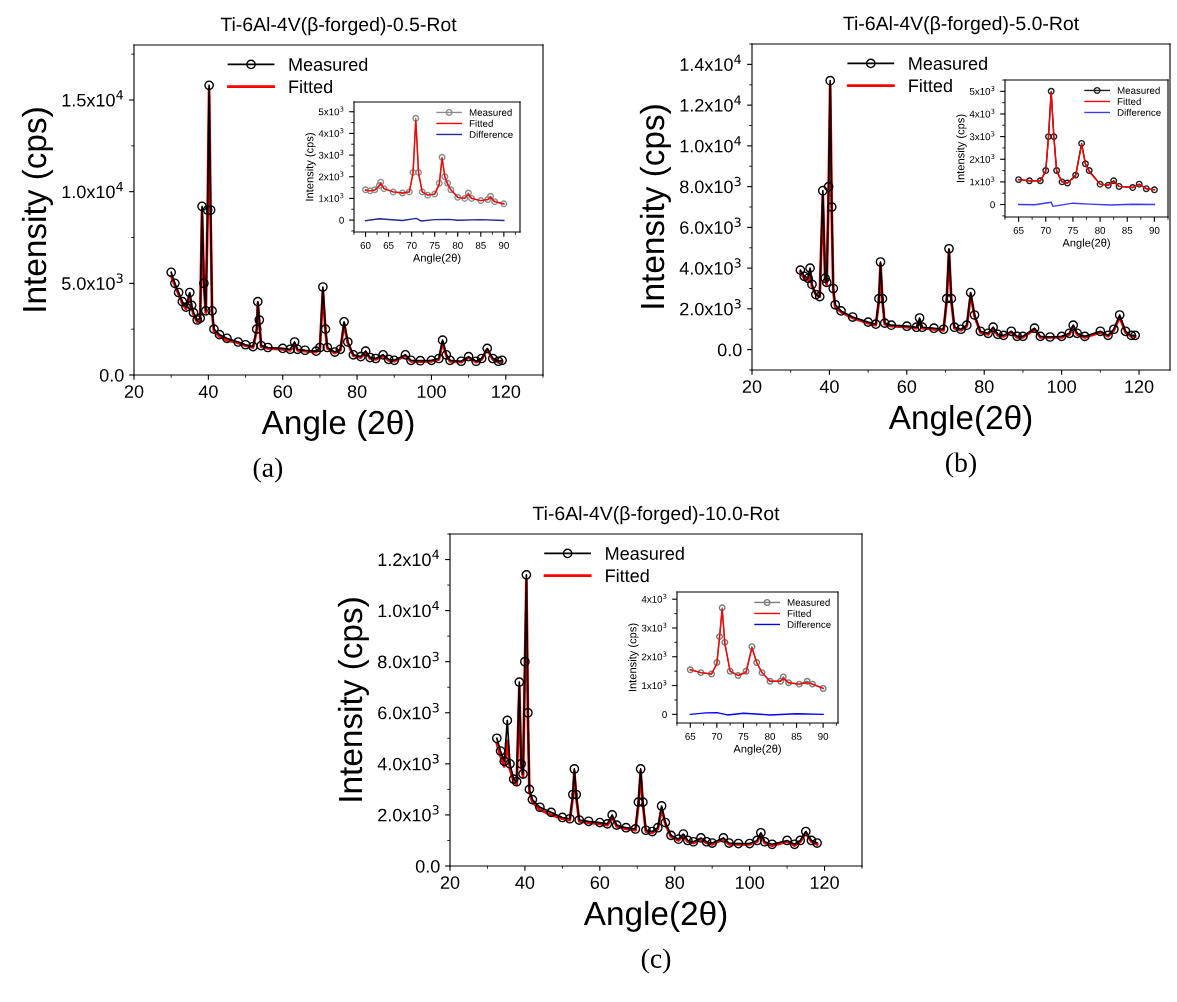 This screenshot has width=1177, height=1002. Describe the element at coordinates (268, 470) in the screenshot. I see `text: (a)` at that location.